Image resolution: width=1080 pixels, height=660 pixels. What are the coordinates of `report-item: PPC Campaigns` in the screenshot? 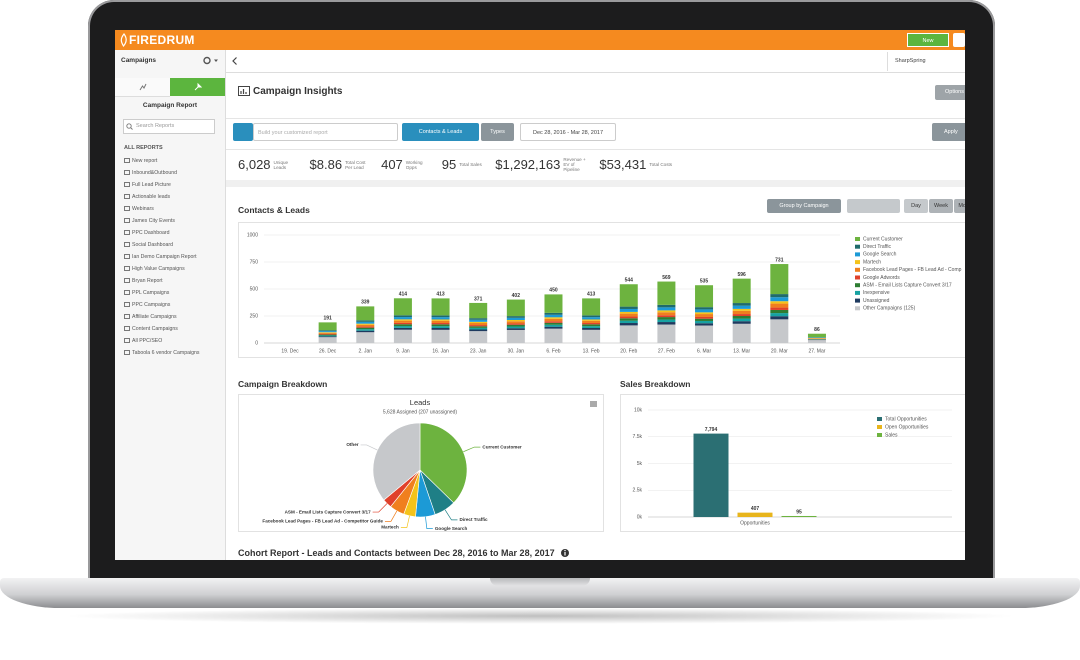 It's located at (147, 305).